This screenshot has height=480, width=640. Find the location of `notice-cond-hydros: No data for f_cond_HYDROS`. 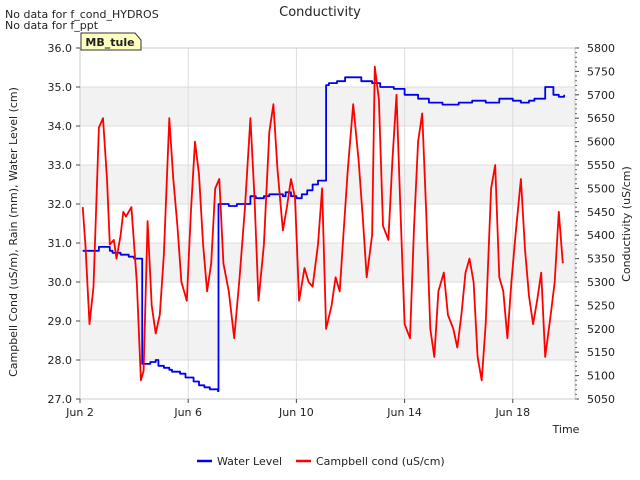

notice-cond-hydros: No data for f_cond_HYDROS is located at coordinates (82, 14).